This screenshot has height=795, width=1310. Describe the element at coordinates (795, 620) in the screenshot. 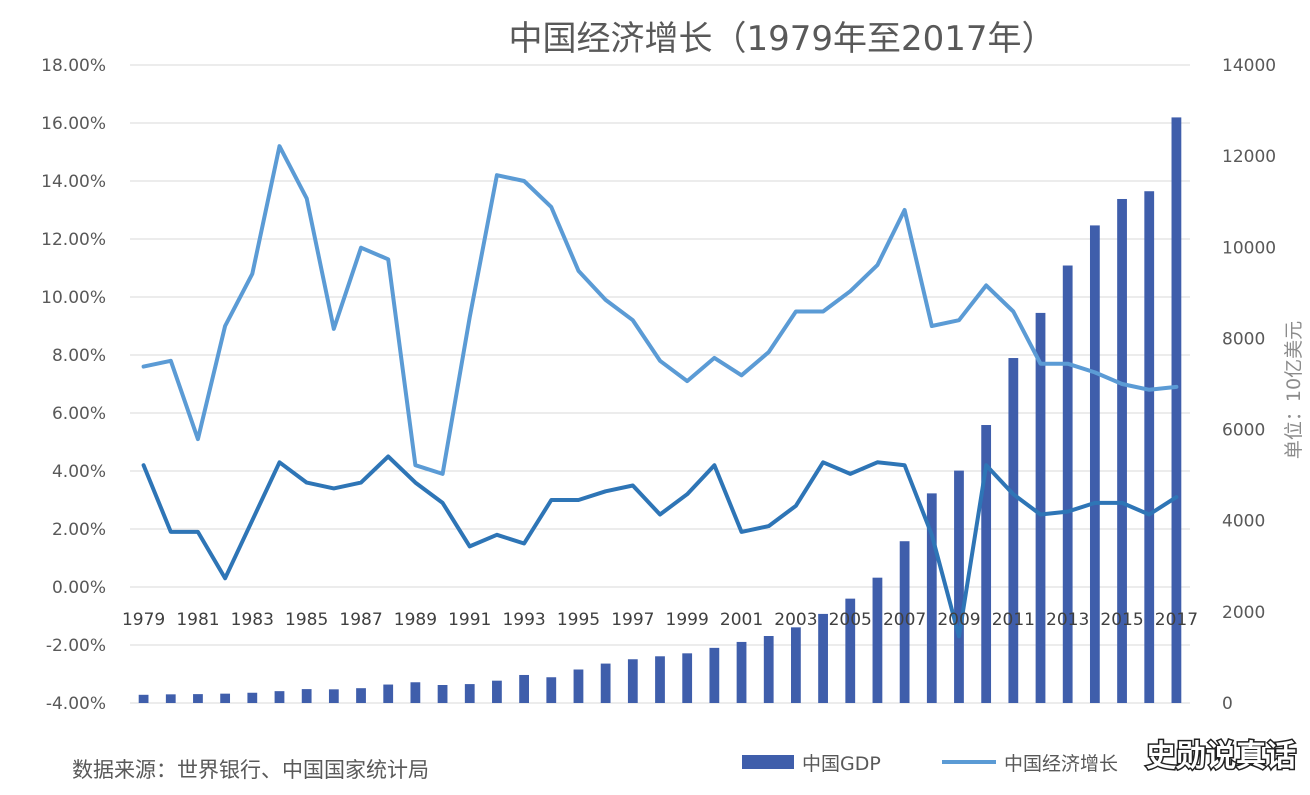

I see `x-tick-label: 2003` at that location.